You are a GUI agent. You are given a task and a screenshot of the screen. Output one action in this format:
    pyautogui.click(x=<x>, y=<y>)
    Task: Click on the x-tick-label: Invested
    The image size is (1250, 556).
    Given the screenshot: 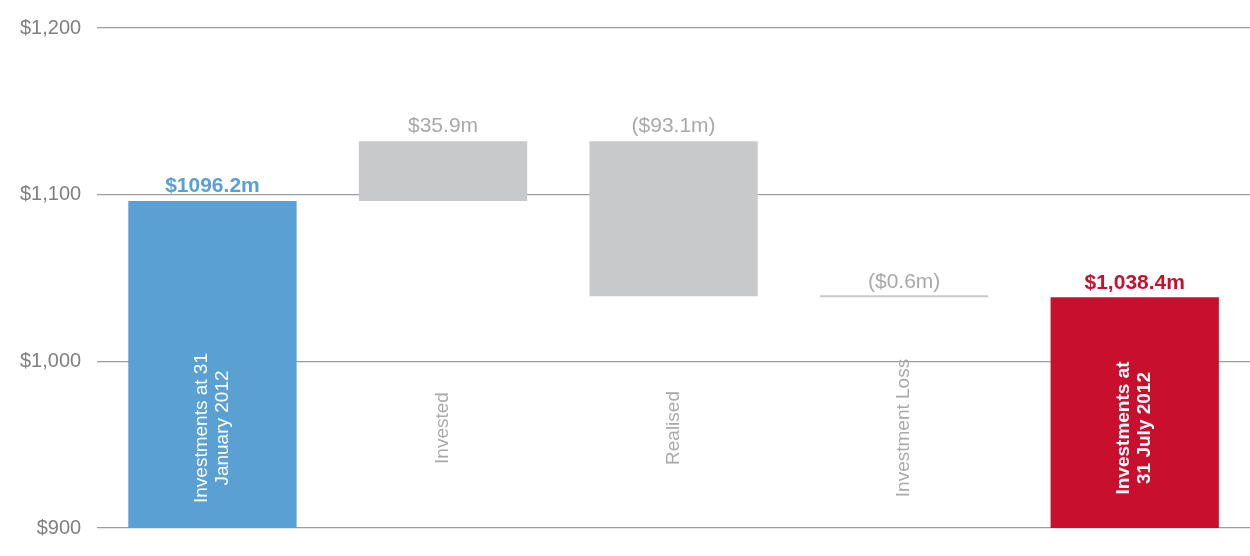 What is the action you would take?
    pyautogui.click(x=442, y=428)
    